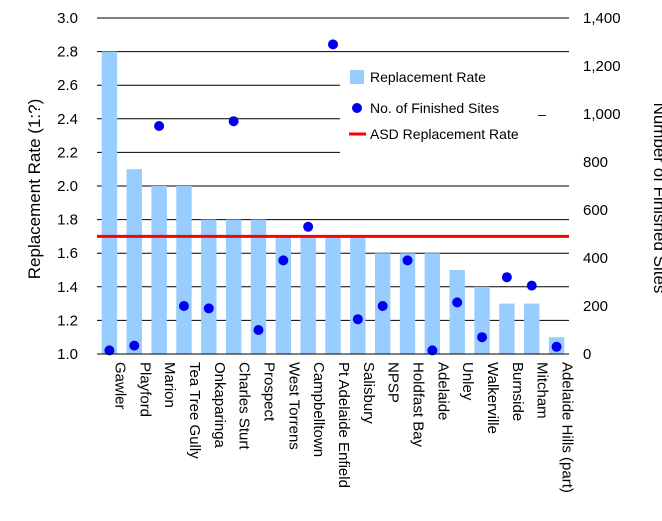 This screenshot has height=521, width=662. I want to click on x-tick-label: Tea Tree Gully, so click(194, 410).